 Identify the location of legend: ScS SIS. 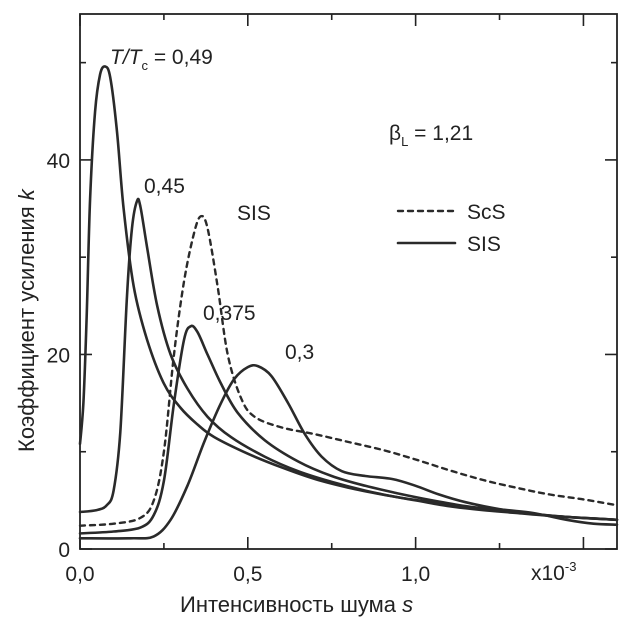
(451, 228).